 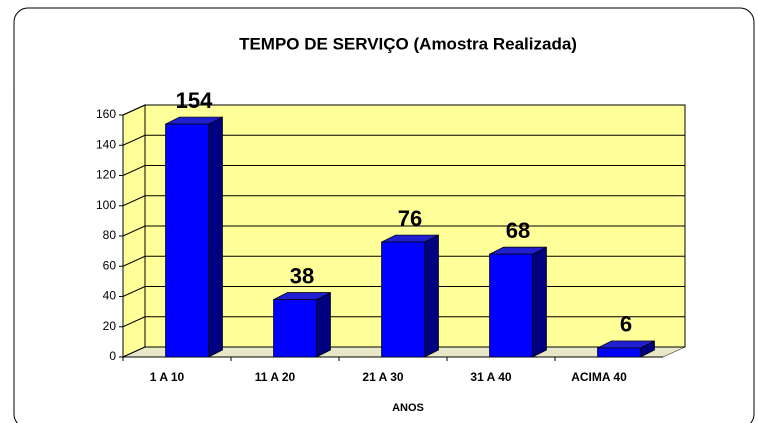 I want to click on y-tick-label: 40, so click(x=110, y=296).